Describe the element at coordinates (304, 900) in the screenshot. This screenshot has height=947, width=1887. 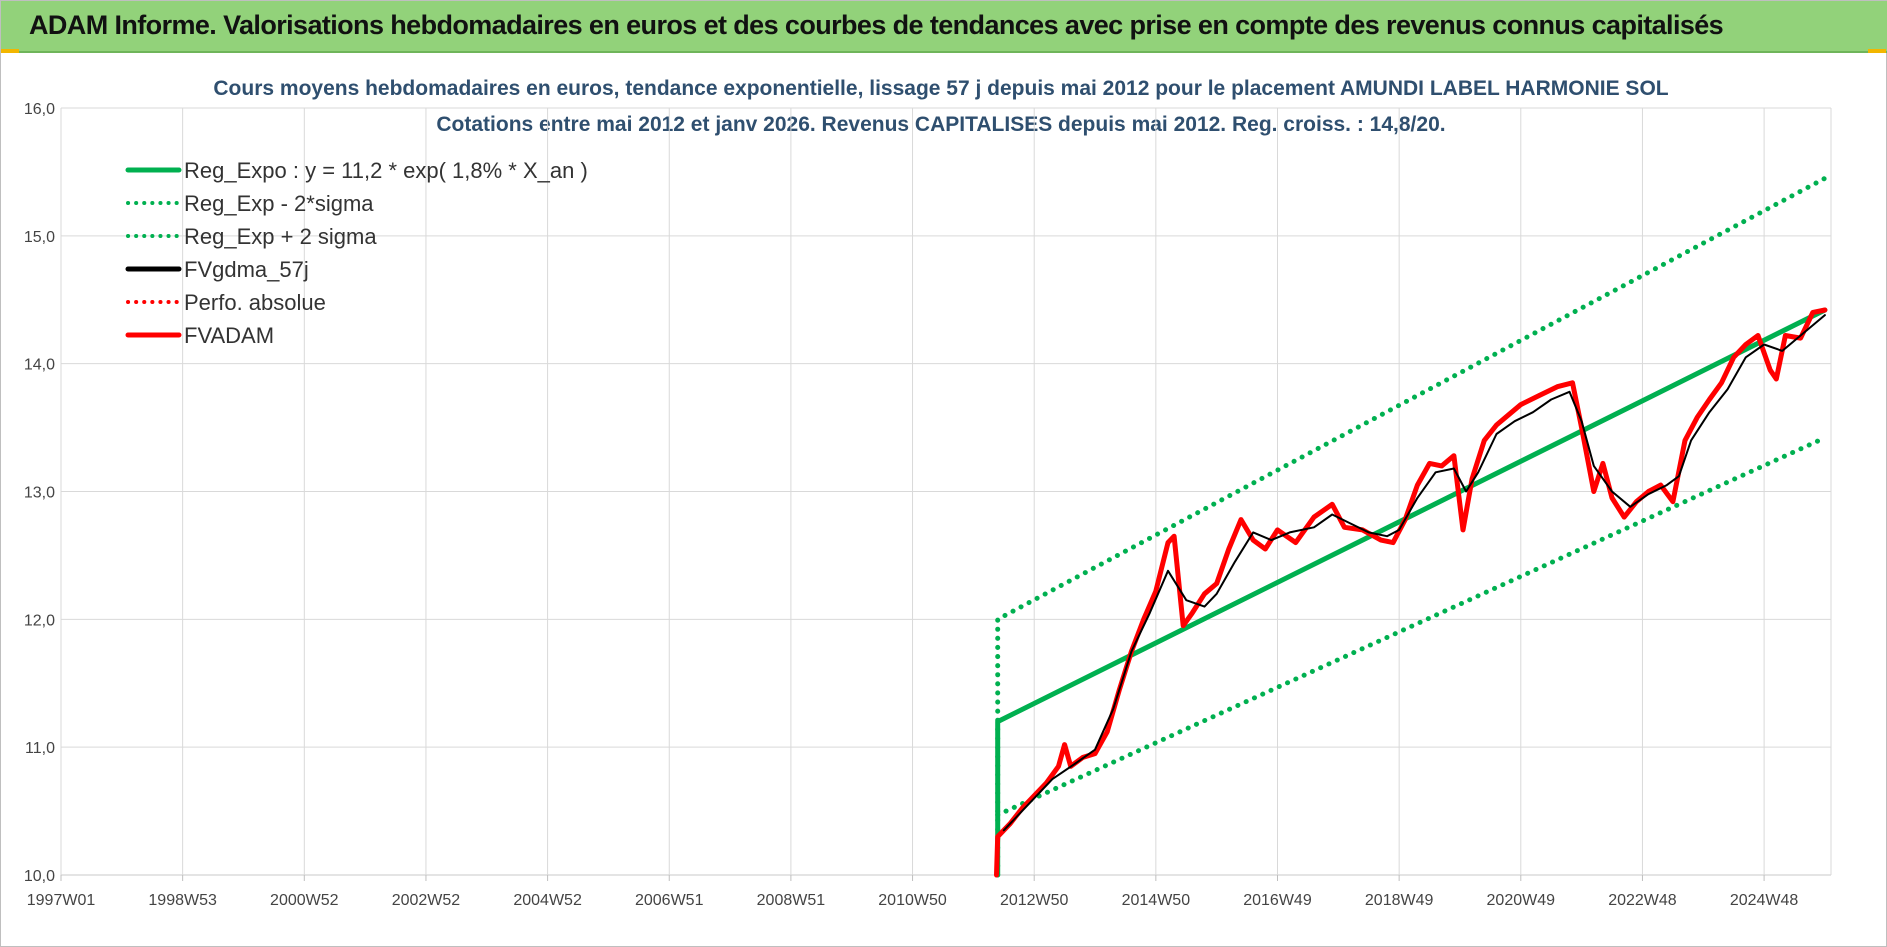
I see `x-tick-label: 2000W52` at that location.